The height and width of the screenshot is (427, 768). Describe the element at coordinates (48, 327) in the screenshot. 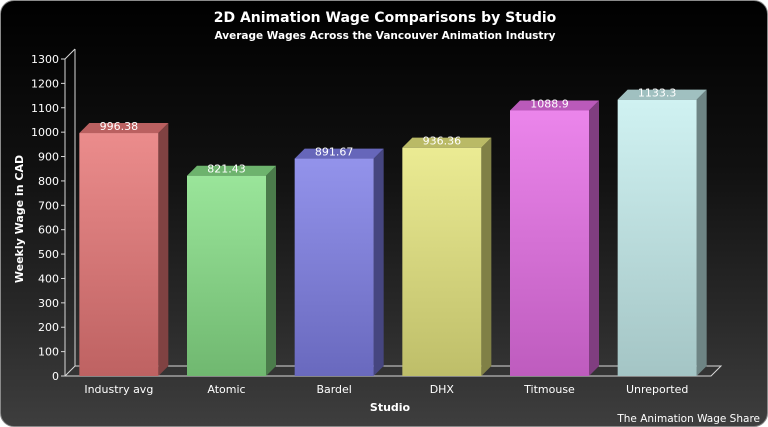

I see `y-tick-label: 200` at that location.